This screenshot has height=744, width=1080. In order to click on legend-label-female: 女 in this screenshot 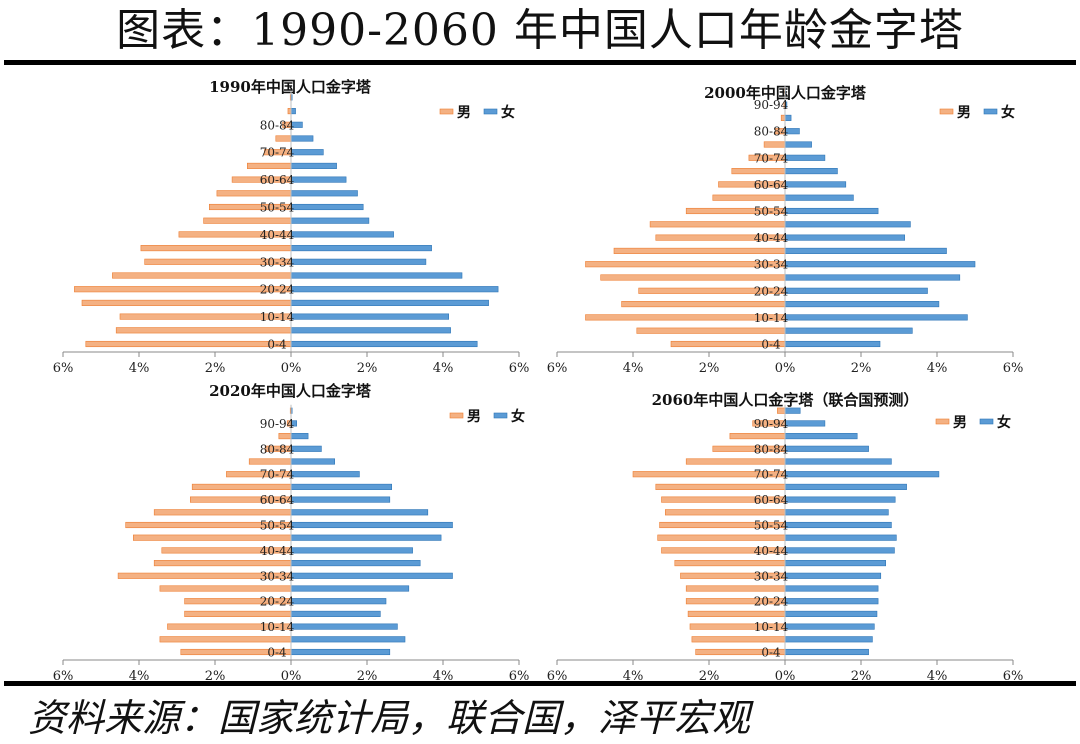, I will do `click(518, 416)`.